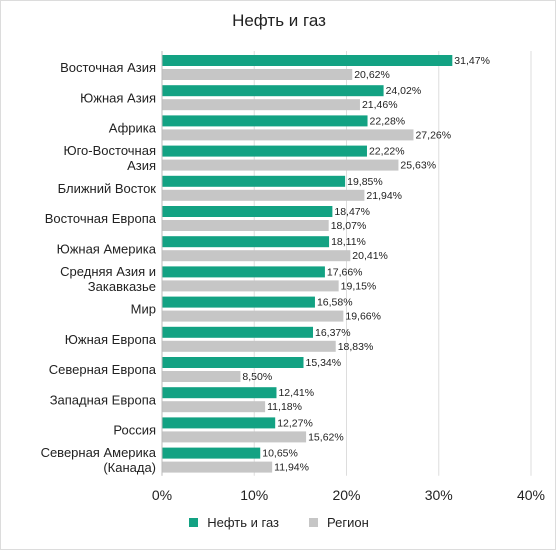 The width and height of the screenshot is (556, 550). I want to click on data-label-region: 19,66%, so click(363, 317).